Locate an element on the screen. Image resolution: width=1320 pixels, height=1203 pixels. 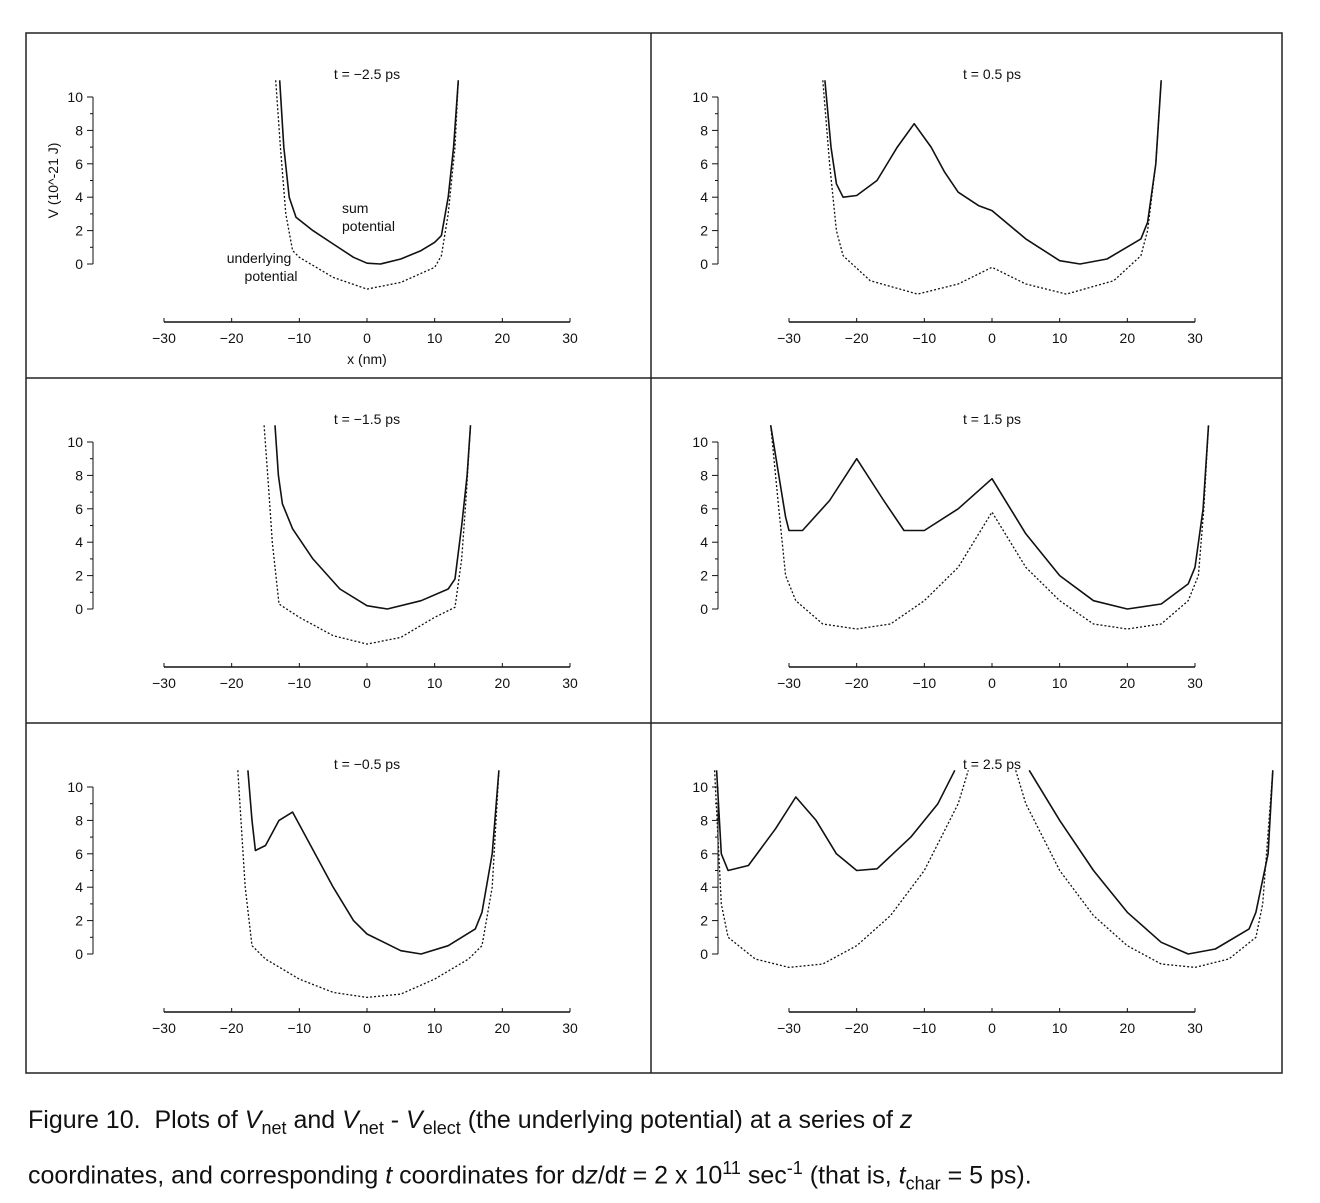
caption-text: -1 is located at coordinates (794, 1168).